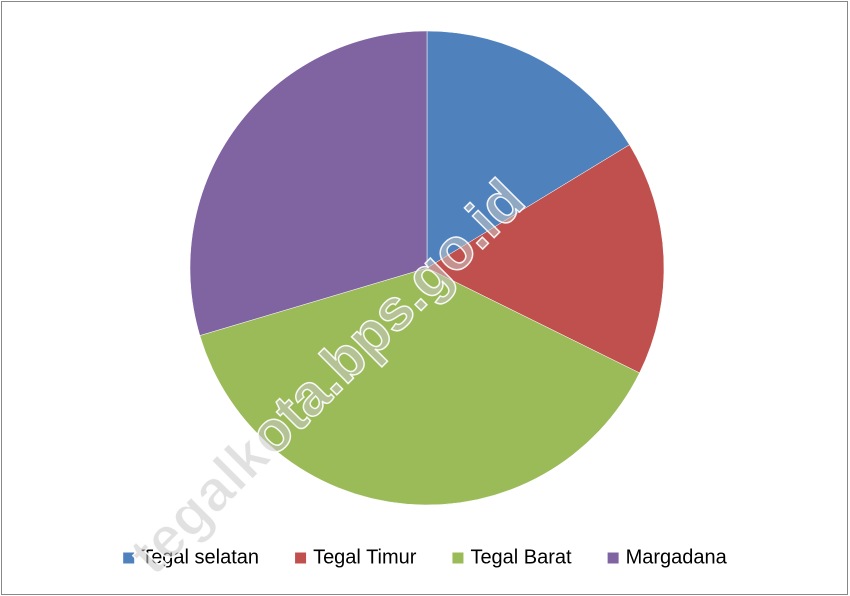  I want to click on legend-label: Tegal selatan, so click(200, 557).